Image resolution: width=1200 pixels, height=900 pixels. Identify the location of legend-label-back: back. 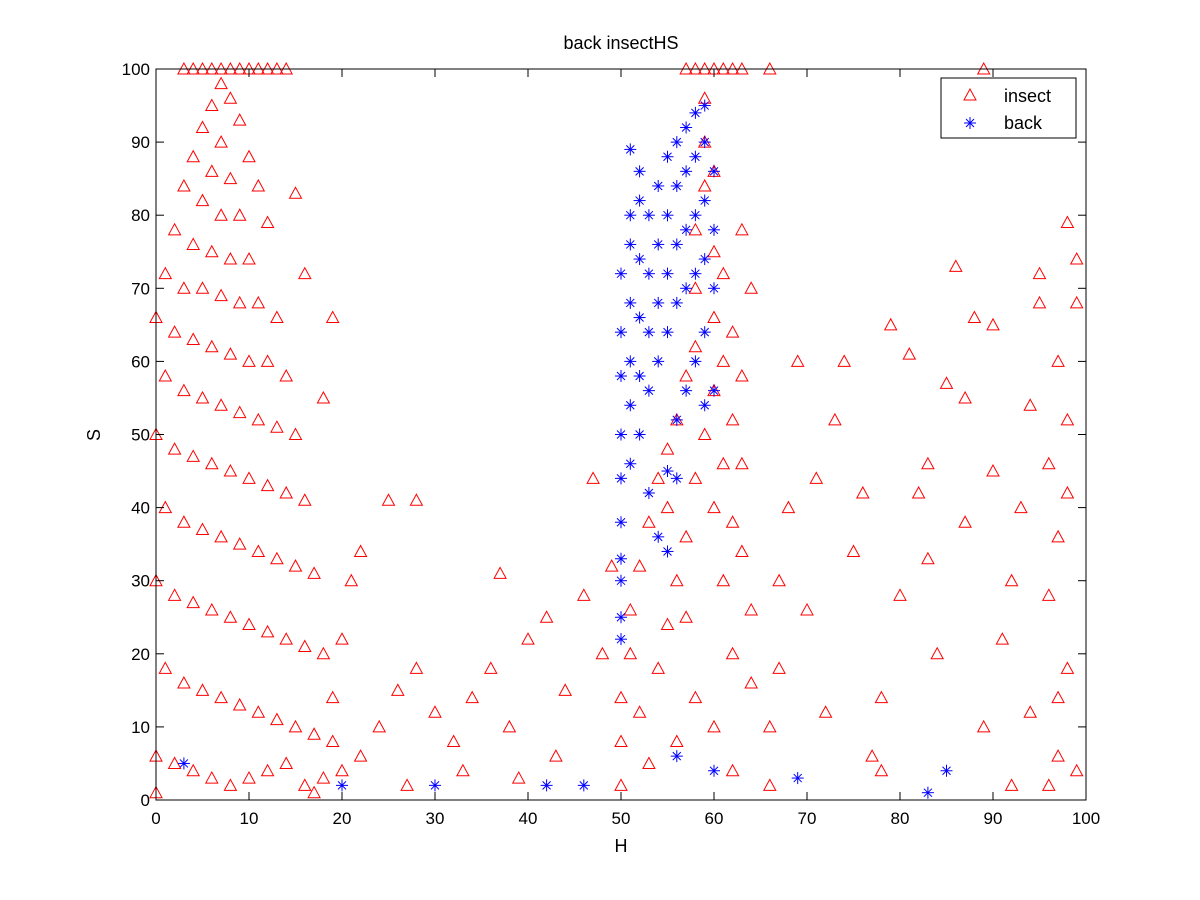
(1023, 123).